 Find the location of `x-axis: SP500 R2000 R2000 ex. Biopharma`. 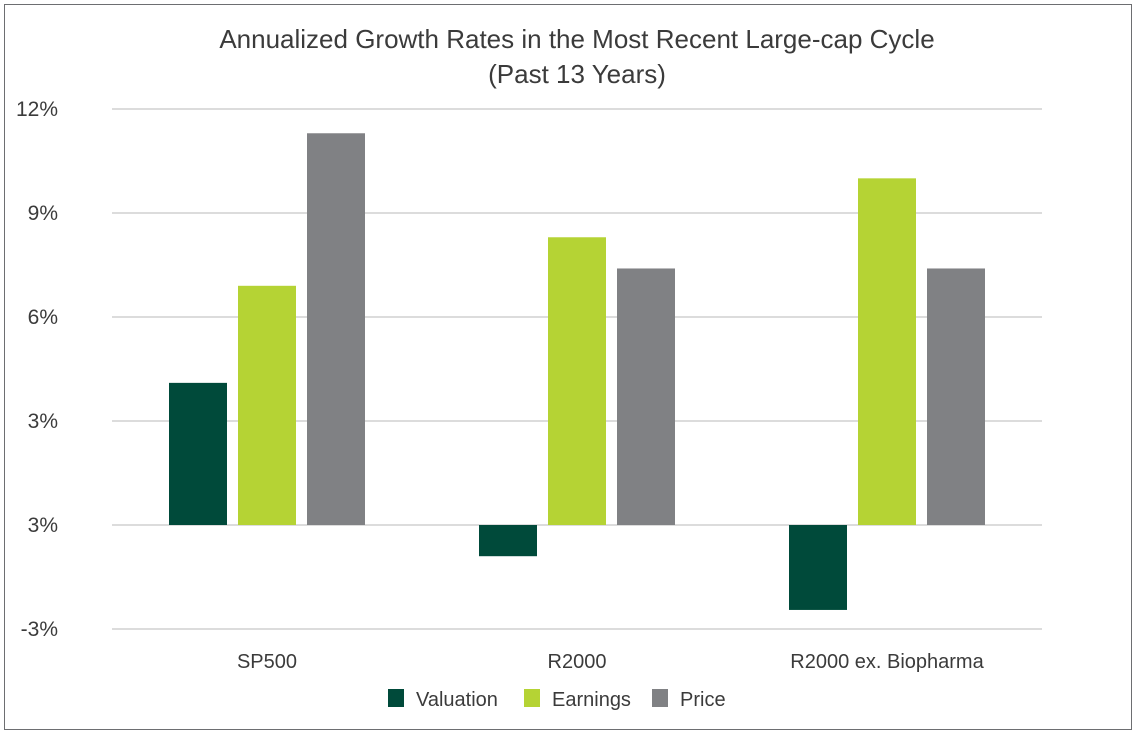

x-axis: SP500 R2000 R2000 ex. Biopharma is located at coordinates (611, 662).